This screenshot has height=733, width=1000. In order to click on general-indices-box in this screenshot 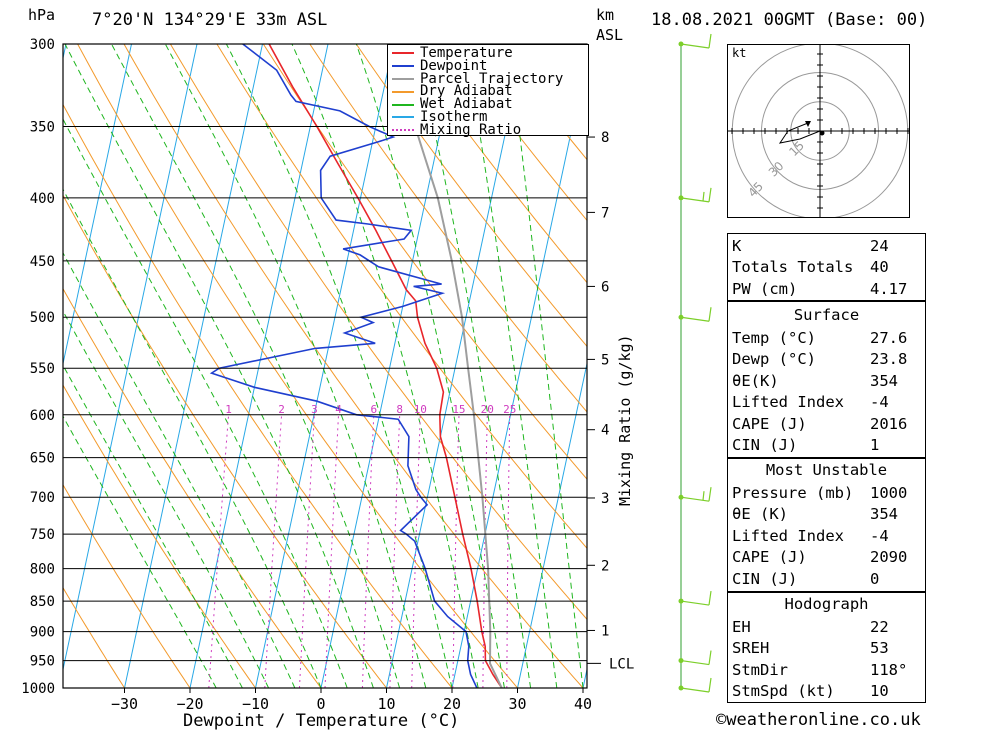, I will do `click(826, 267)`.